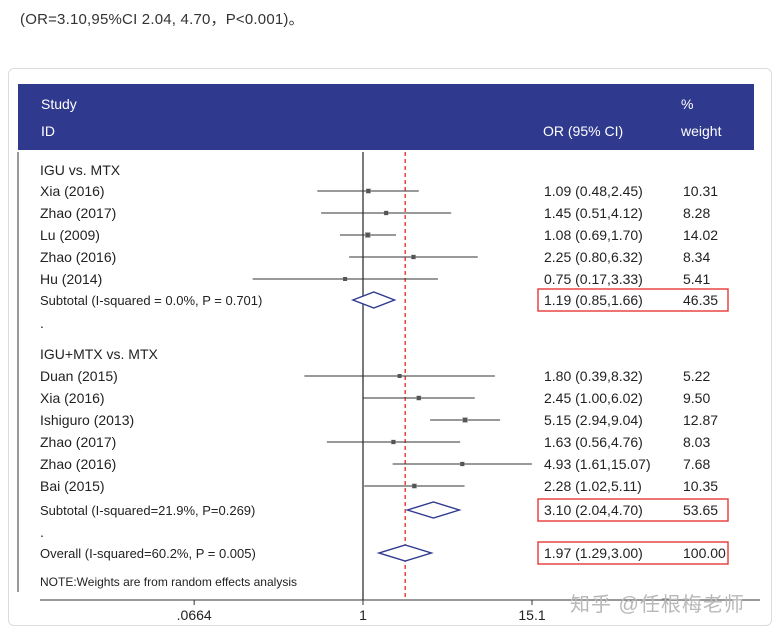 This screenshot has height=632, width=778. Describe the element at coordinates (597, 464) in the screenshot. I see `ci-text: 4.93 (1.61,15.07)` at that location.